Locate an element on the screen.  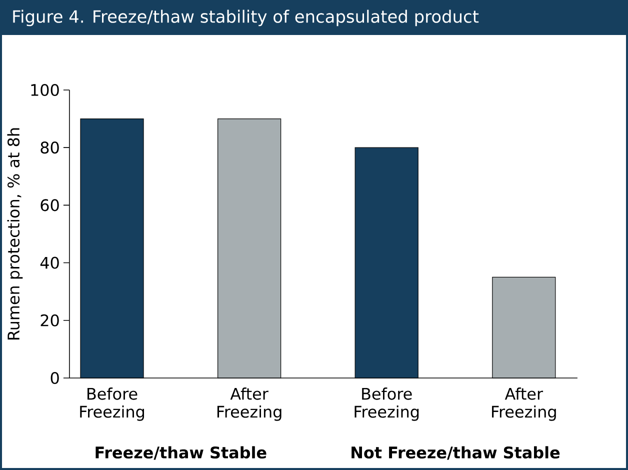
y-tick-label: 80 is located at coordinates (49, 148).